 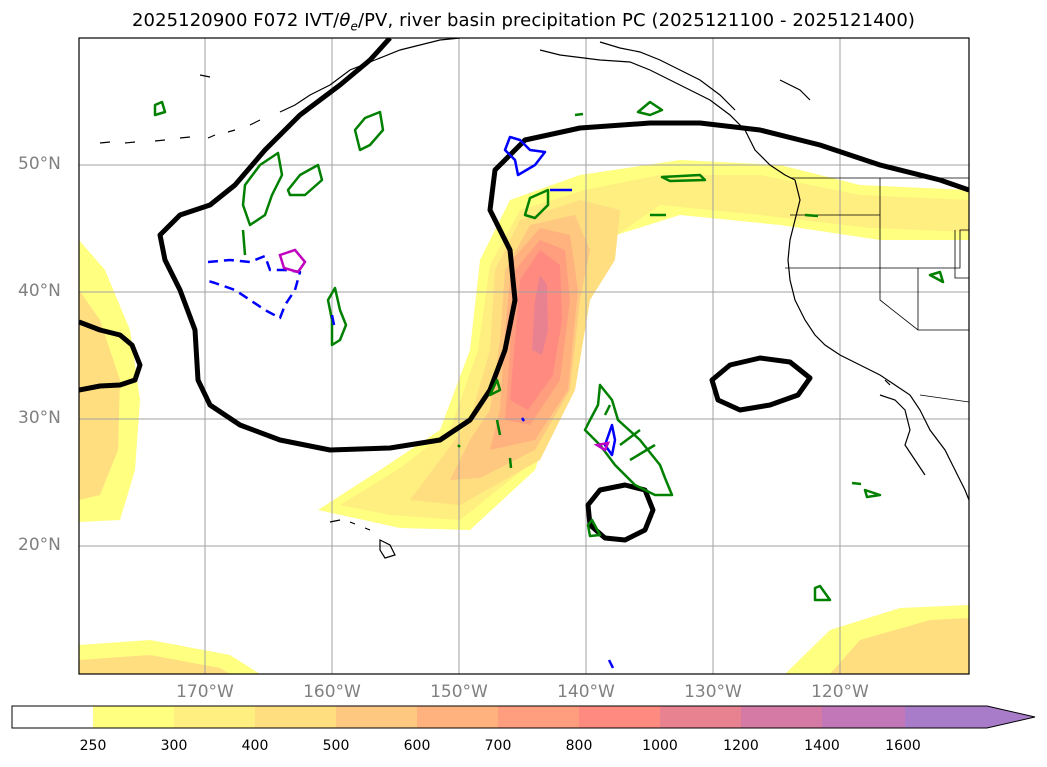 What do you see at coordinates (93, 746) in the screenshot?
I see `cb-tick-250: 250` at bounding box center [93, 746].